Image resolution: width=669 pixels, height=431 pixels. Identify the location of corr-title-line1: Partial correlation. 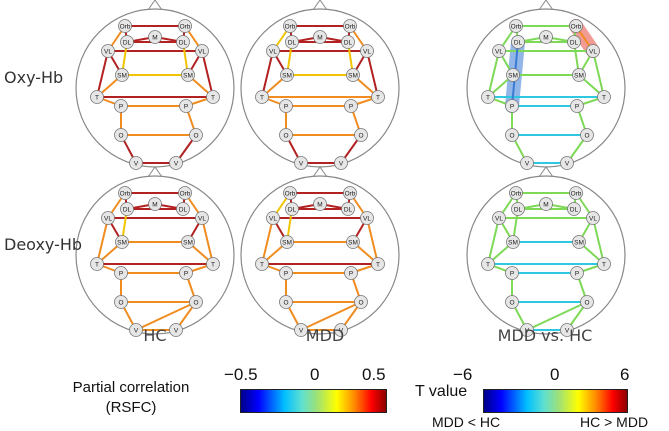
(131, 387).